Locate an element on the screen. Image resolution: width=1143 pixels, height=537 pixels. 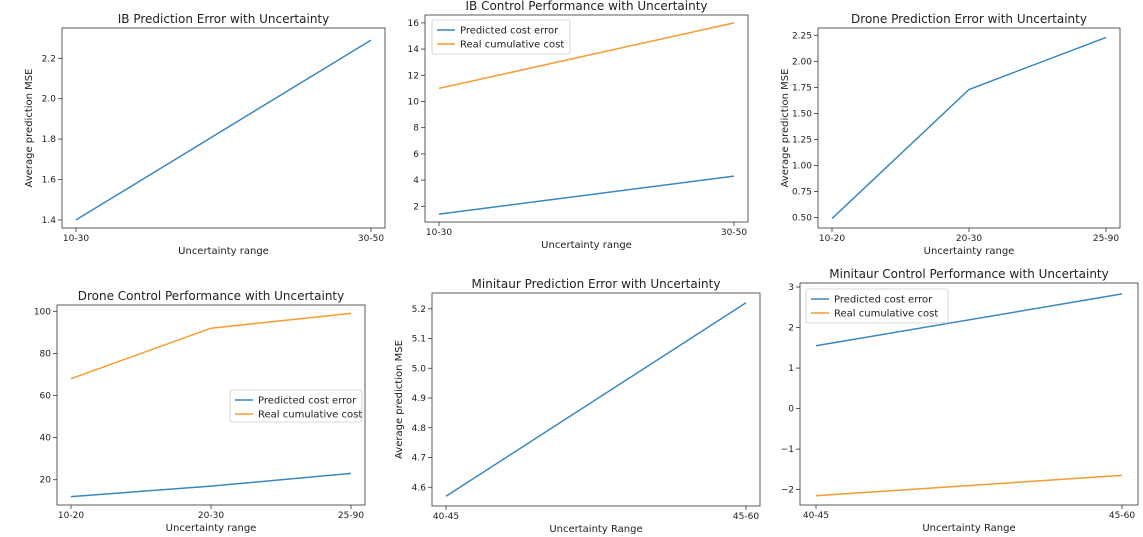
y-tick-label: 1.00 is located at coordinates (802, 167).